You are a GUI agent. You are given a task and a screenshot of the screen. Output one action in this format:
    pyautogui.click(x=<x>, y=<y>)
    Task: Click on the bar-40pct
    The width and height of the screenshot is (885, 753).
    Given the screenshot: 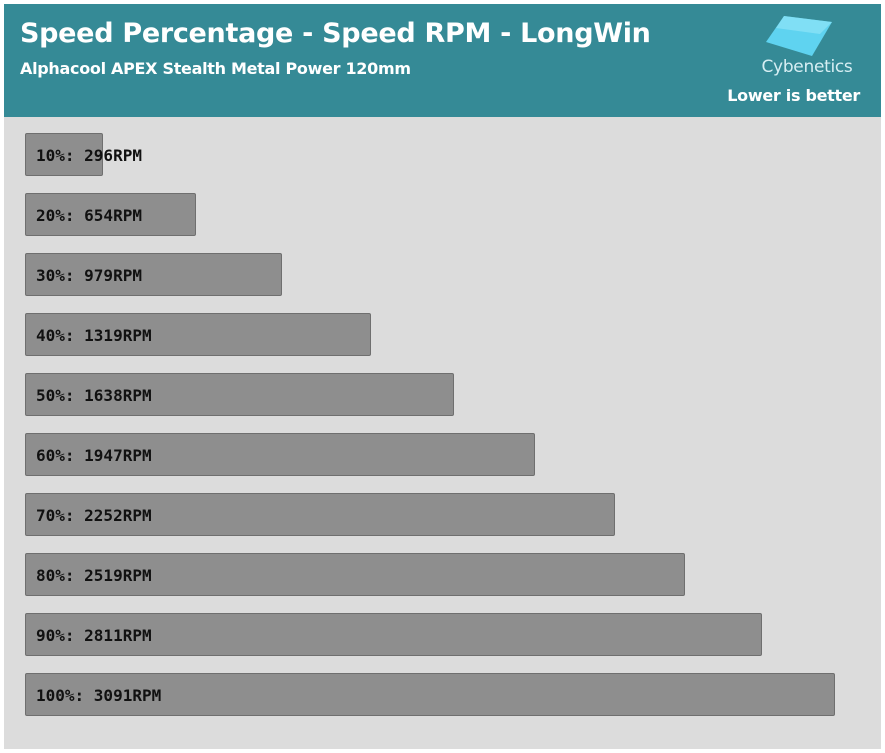 What is the action you would take?
    pyautogui.click(x=198, y=334)
    